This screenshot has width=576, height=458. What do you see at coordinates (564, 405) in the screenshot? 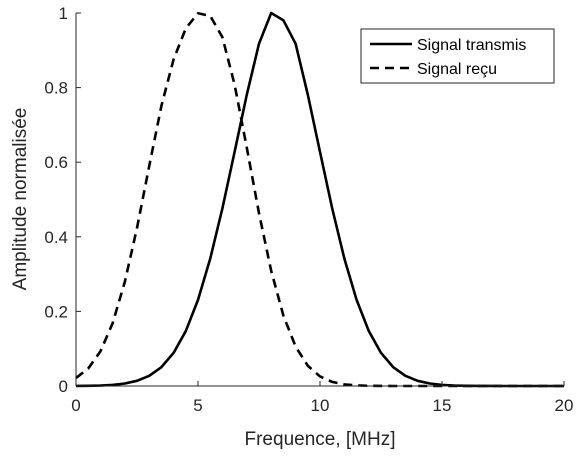
I see `x-tick-label: 20` at bounding box center [564, 405].